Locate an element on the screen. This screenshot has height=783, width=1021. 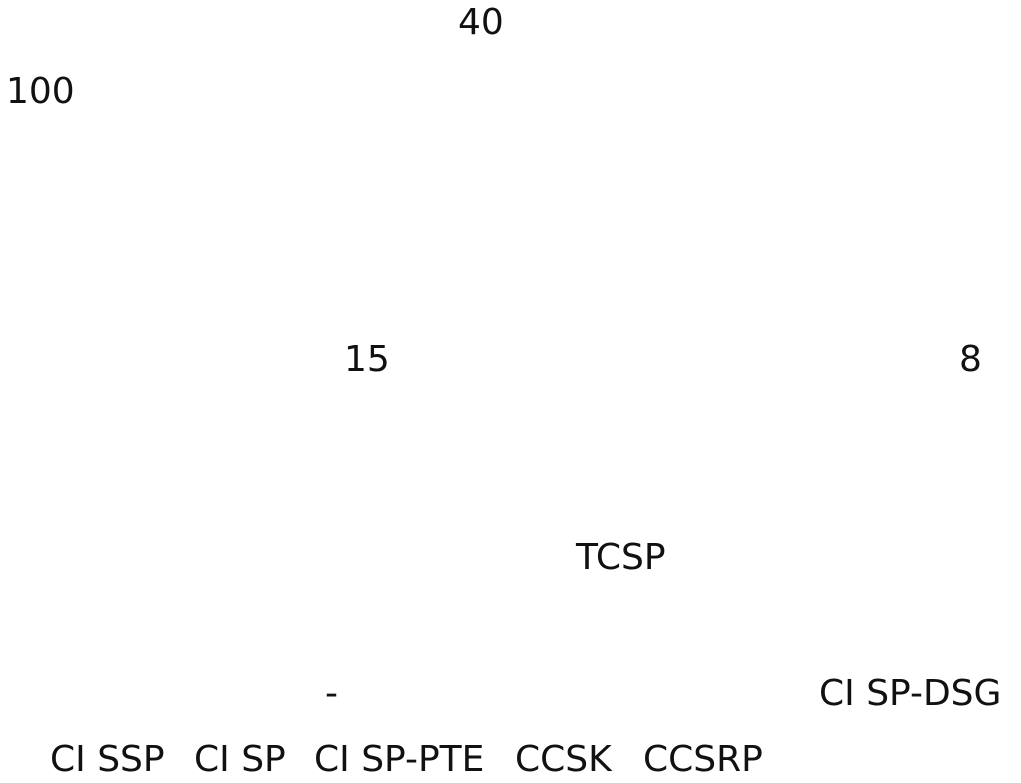
text-fragment-8: 8 is located at coordinates (970, 359).